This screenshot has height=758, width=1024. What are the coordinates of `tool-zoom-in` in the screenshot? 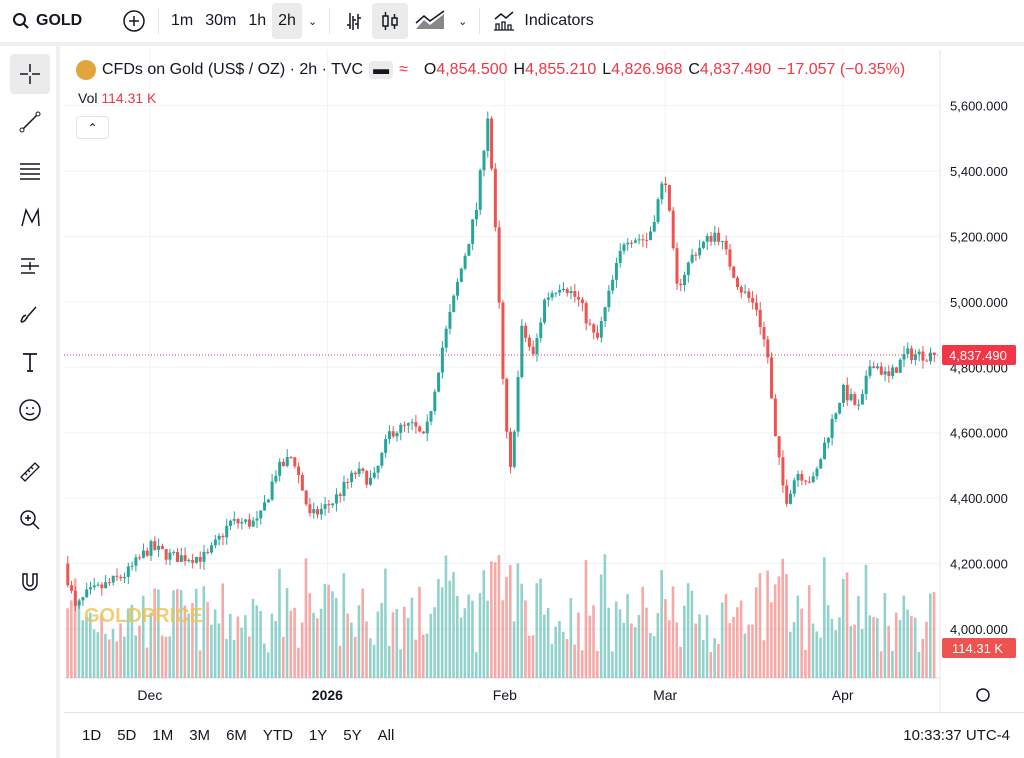 It's located at (30, 520).